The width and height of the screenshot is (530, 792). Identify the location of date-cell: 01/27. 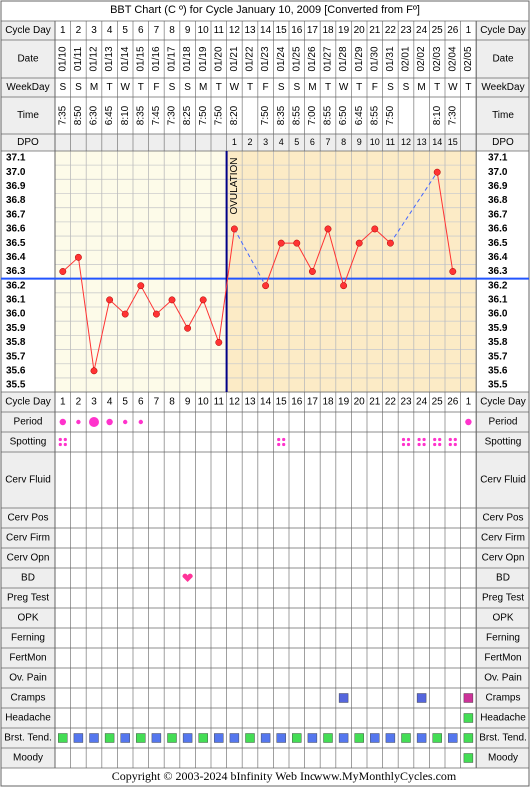
(328, 58).